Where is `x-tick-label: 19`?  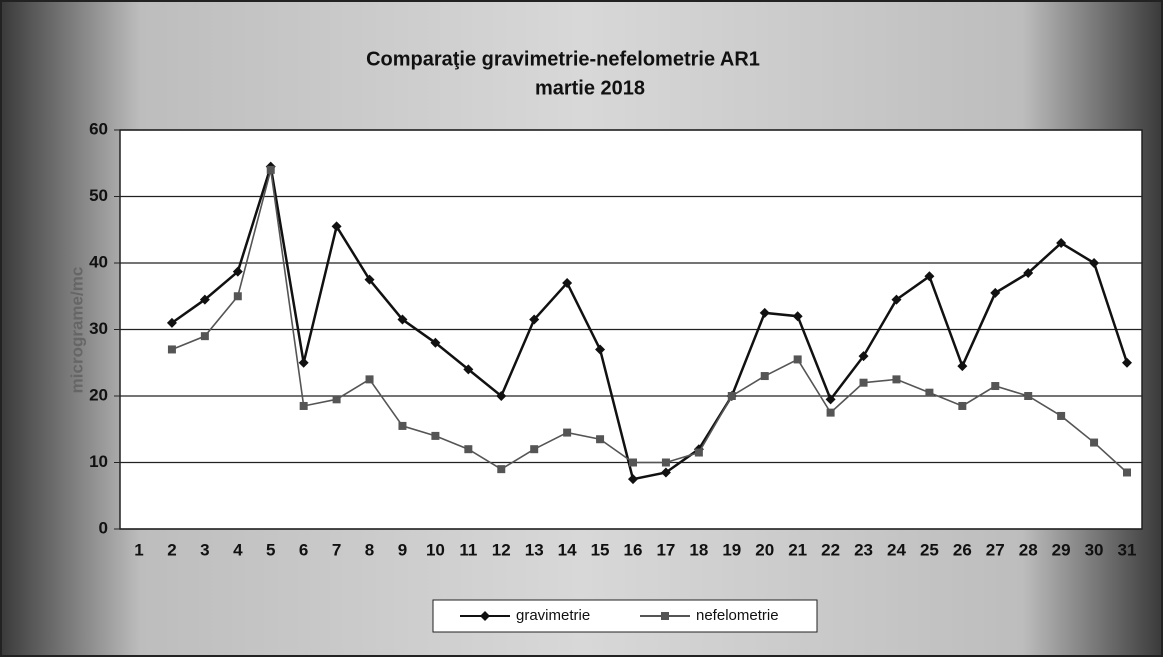
x-tick-label: 19 is located at coordinates (731, 549).